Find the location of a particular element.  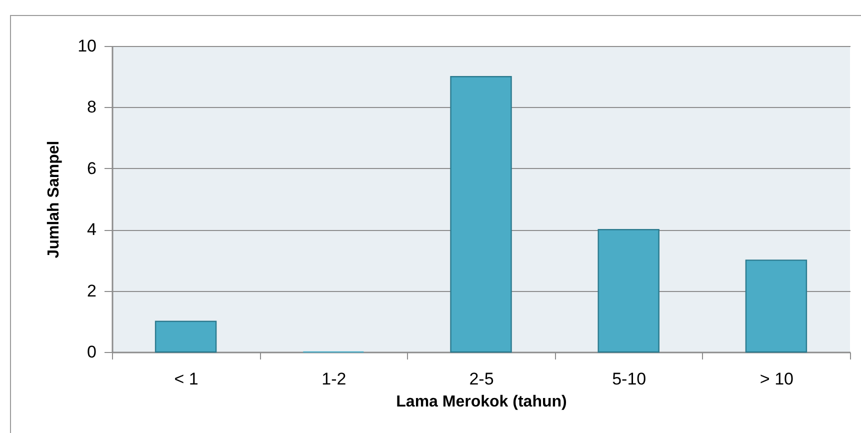

x-tick-label: < 1 is located at coordinates (186, 379).